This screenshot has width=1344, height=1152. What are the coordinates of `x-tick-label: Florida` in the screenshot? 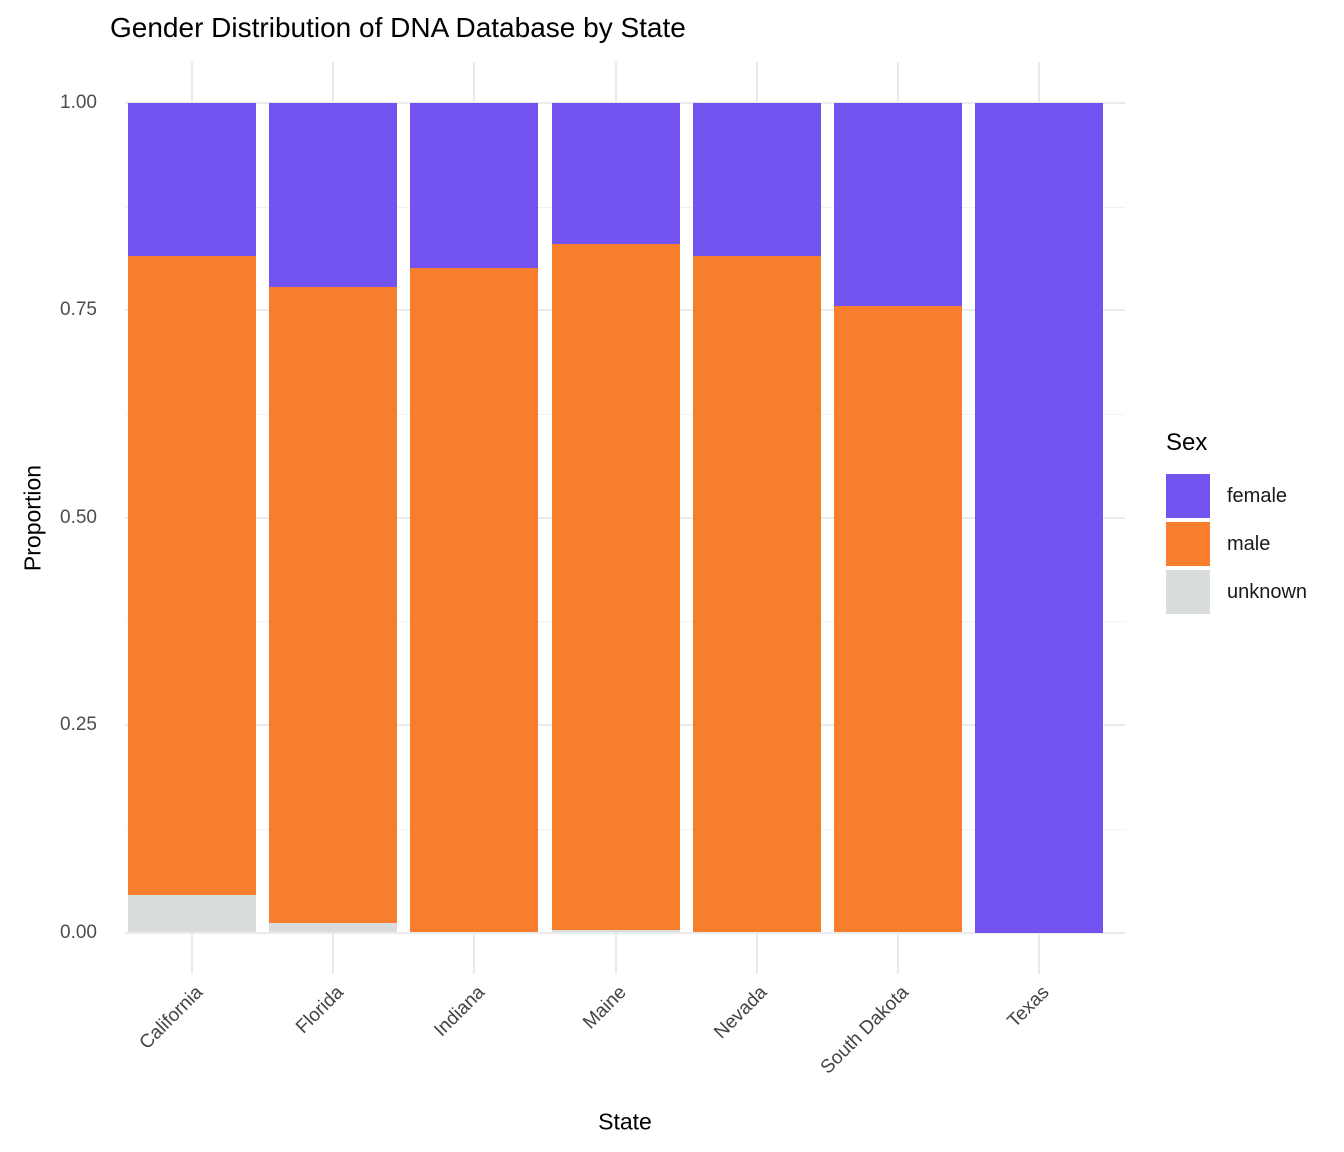 It's located at (320, 1010).